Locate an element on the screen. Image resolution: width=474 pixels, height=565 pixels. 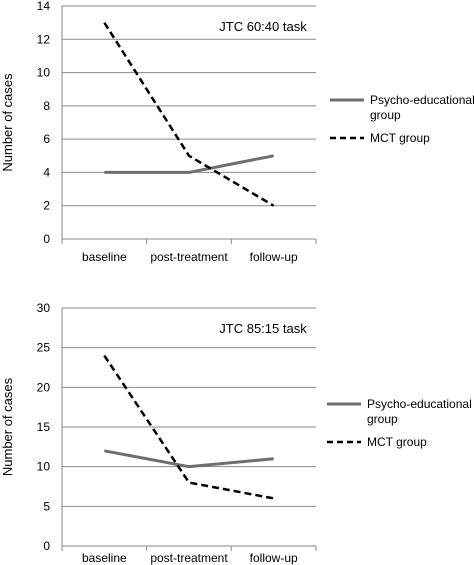
y-tick-label: 12 is located at coordinates (44, 39).